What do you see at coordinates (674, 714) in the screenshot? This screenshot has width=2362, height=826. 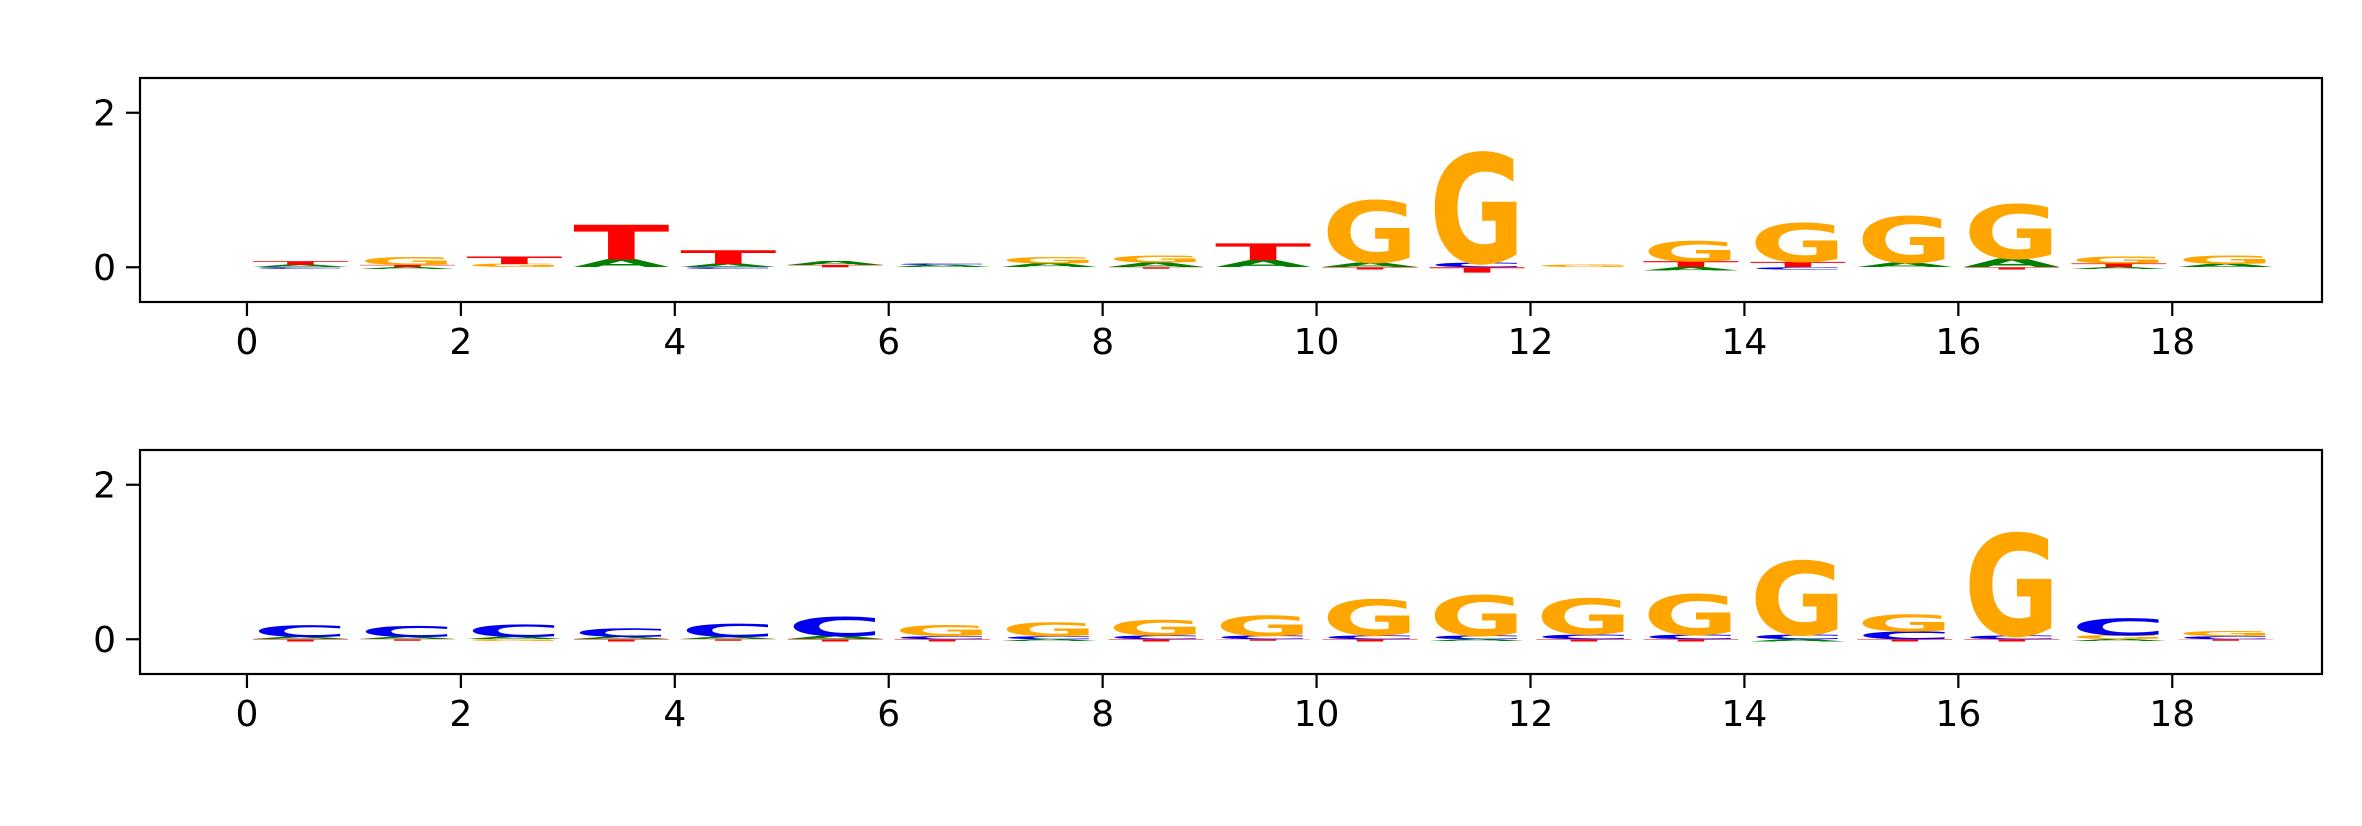 I see `x-tick-label: 4` at bounding box center [674, 714].